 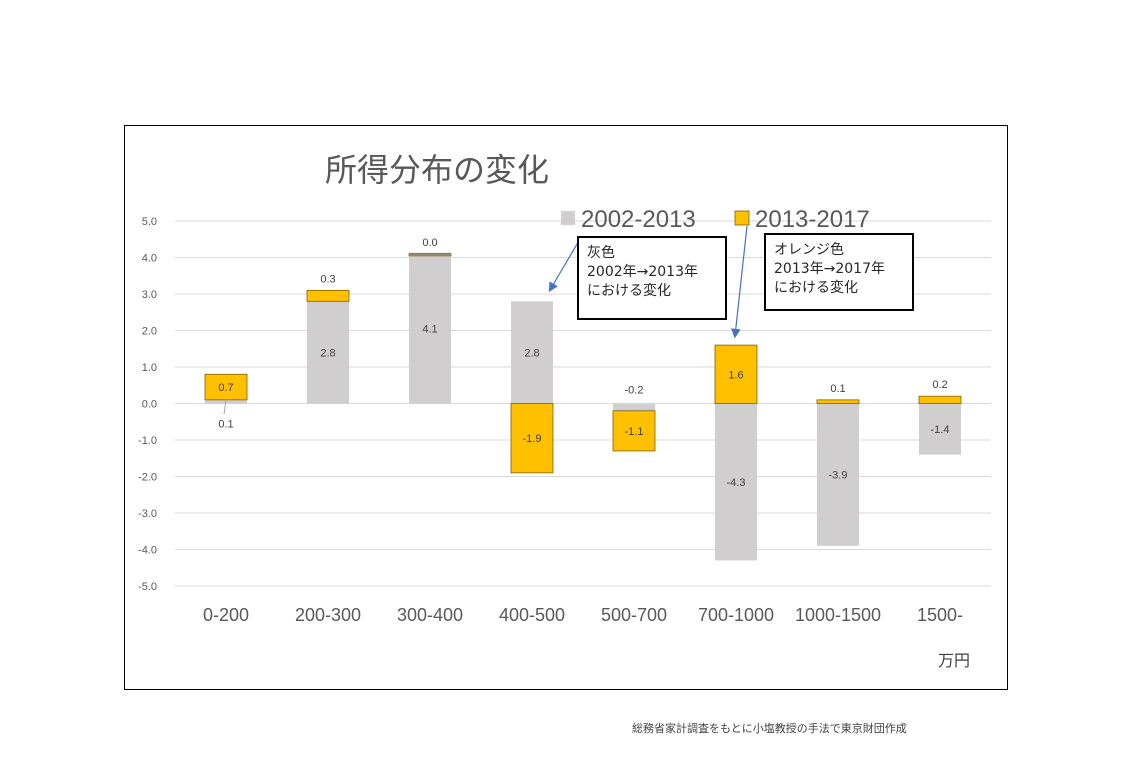 What do you see at coordinates (226, 615) in the screenshot?
I see `x-category-label: 0-200` at bounding box center [226, 615].